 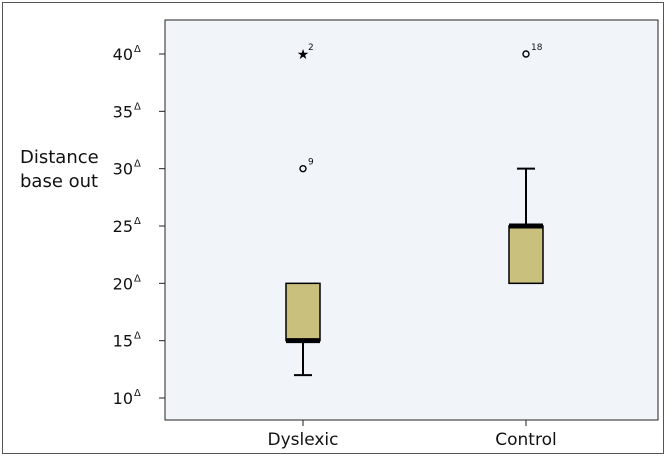 What do you see at coordinates (303, 55) in the screenshot?
I see `extreme-outlier-dyslexic-2: ★` at bounding box center [303, 55].